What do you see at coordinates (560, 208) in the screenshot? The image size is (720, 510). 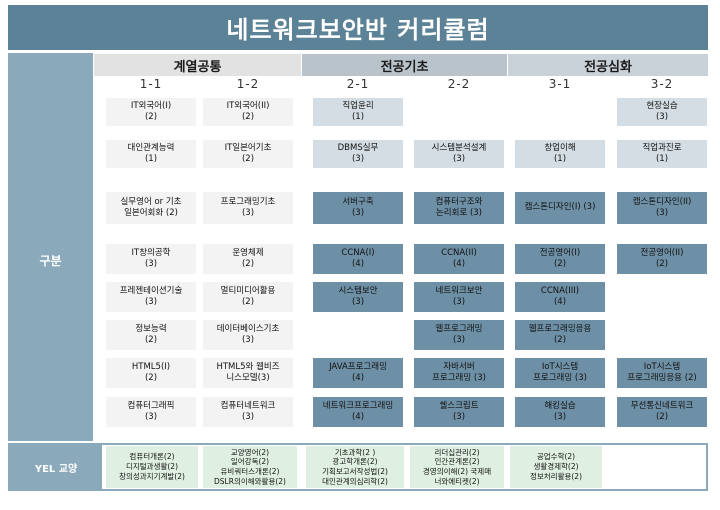 I see `course-cell: 캡스톤디자인(I) (3)` at bounding box center [560, 208].